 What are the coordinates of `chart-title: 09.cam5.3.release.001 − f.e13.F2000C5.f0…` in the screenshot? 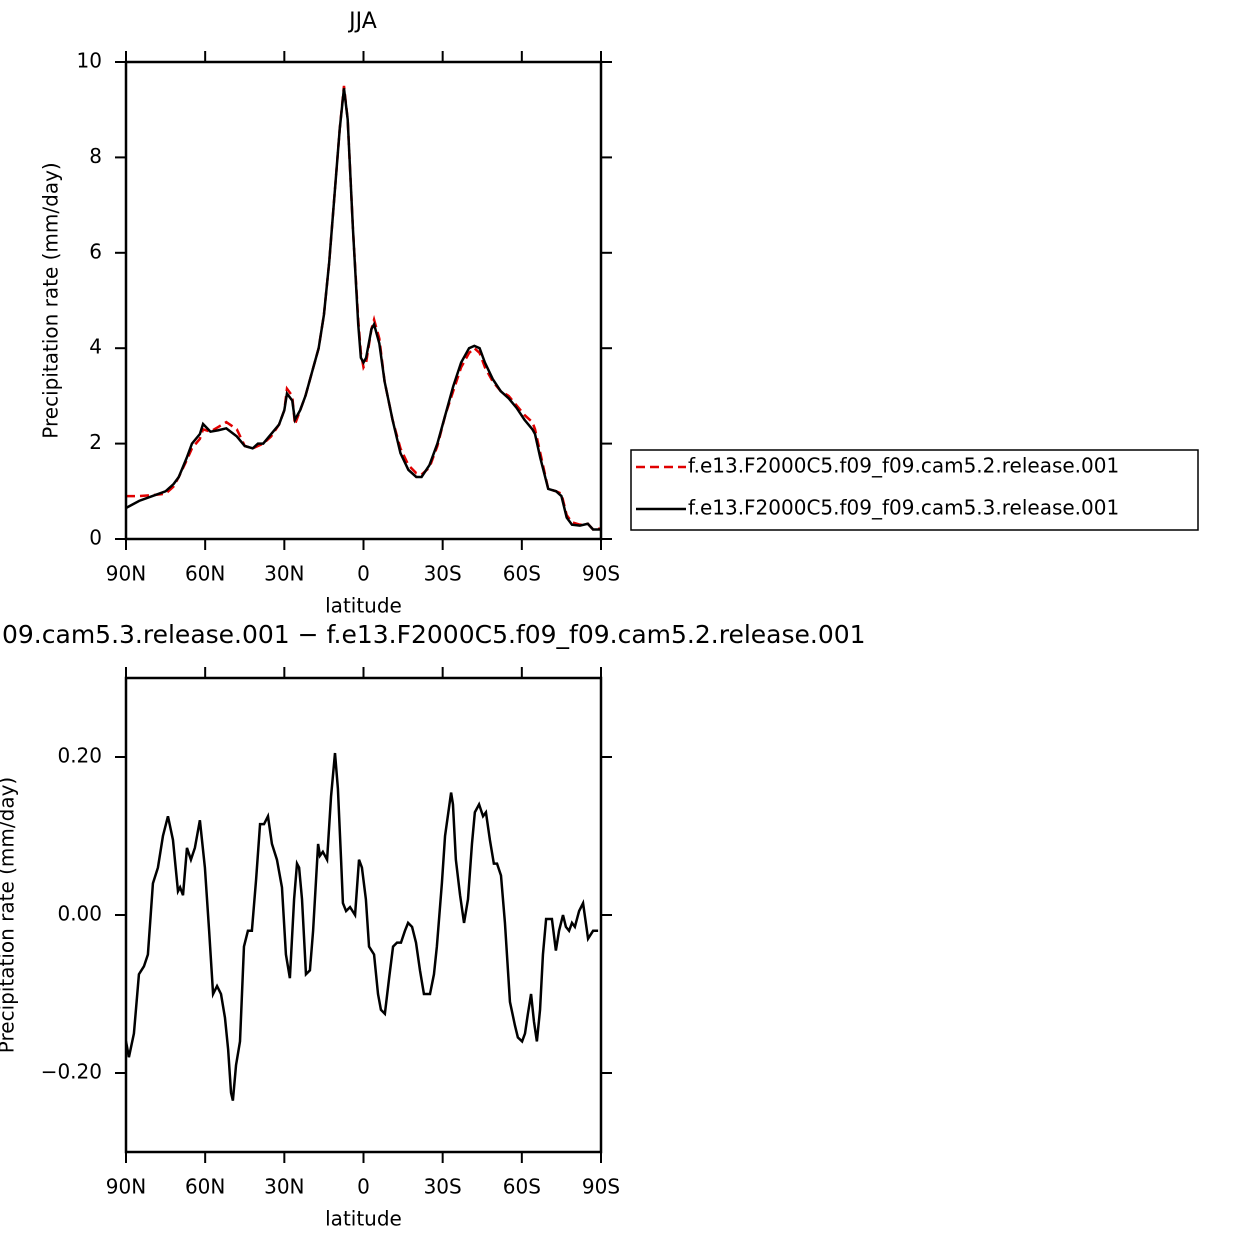 It's located at (434, 634).